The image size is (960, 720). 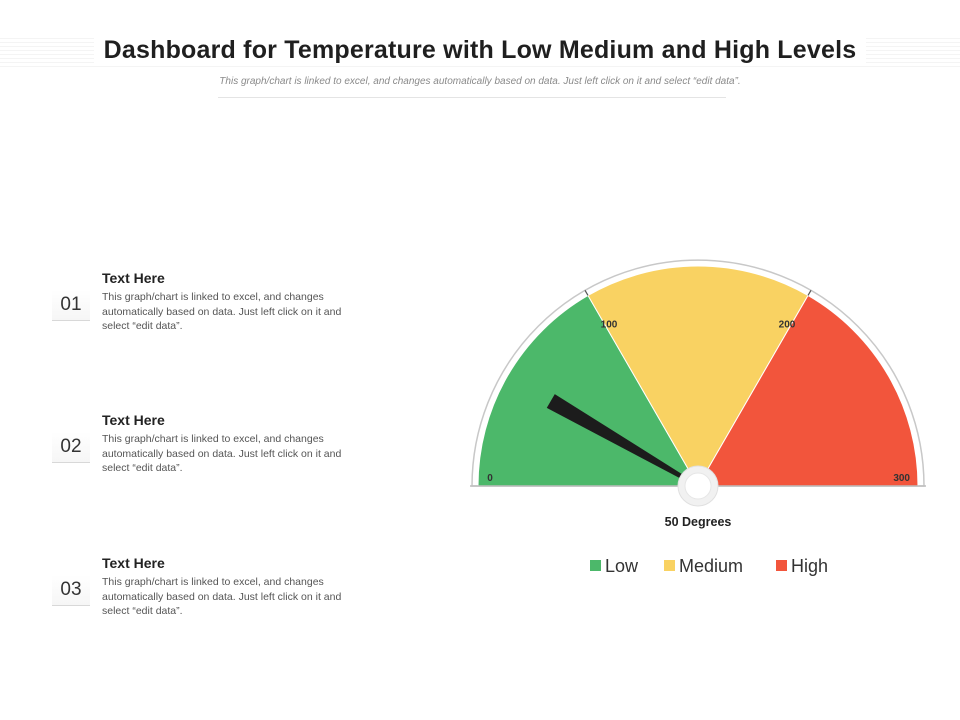 I want to click on gauge-band-high, so click(x=808, y=390).